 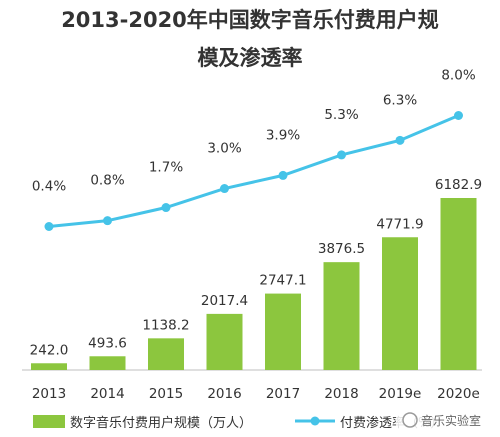 I want to click on bar-2016, so click(x=224, y=341).